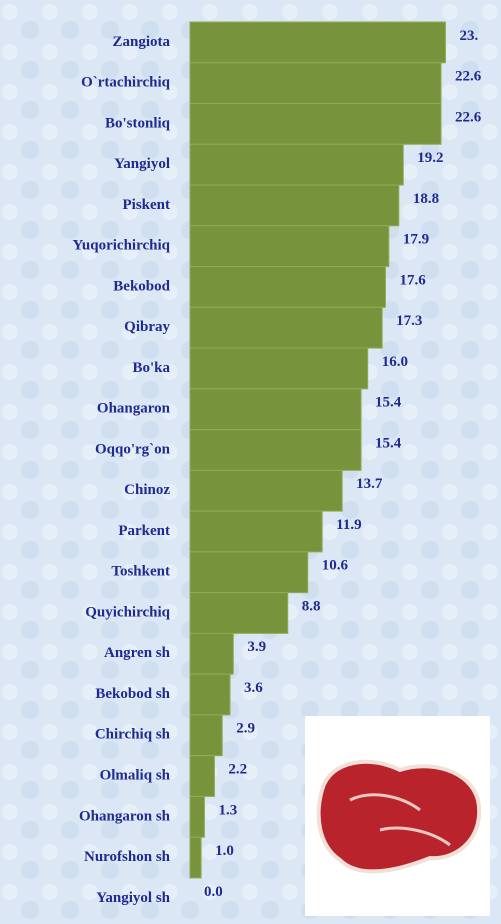 The image size is (501, 924). What do you see at coordinates (311, 606) in the screenshot?
I see `value-label: 8.8` at bounding box center [311, 606].